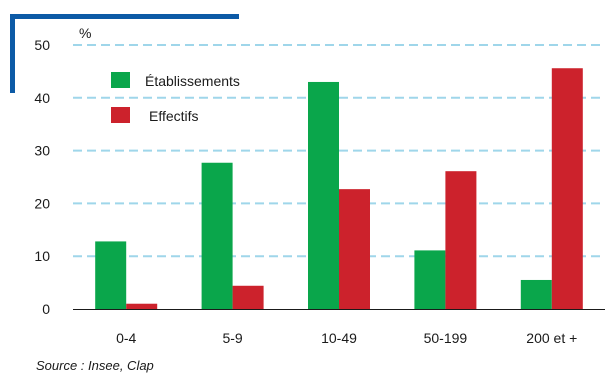  Describe the element at coordinates (85, 33) in the screenshot. I see `y-axis-unit-label: %` at that location.